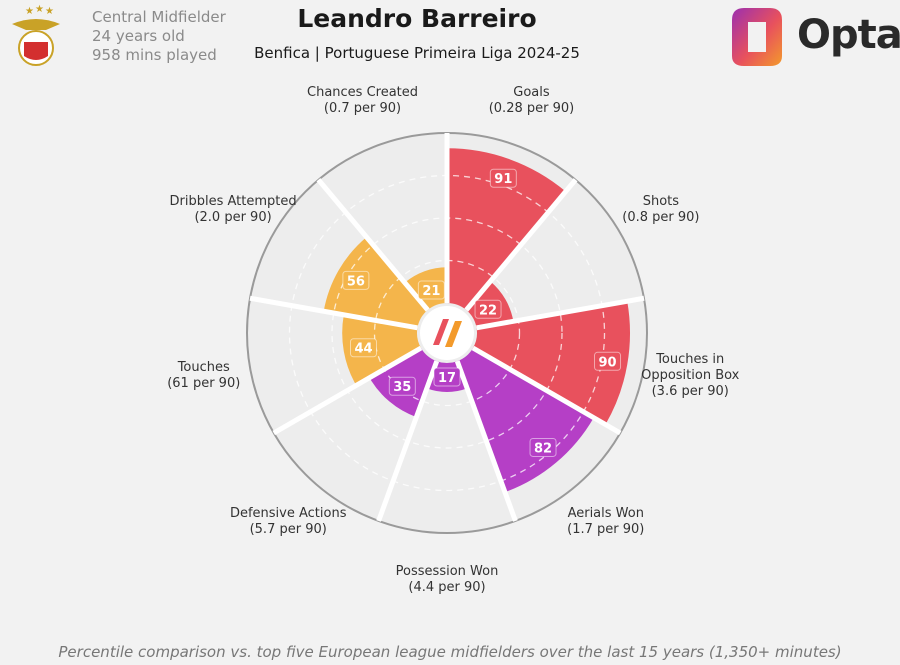 This screenshot has height=665, width=900. I want to click on player-info-line: Central Midfielder, so click(159, 17).